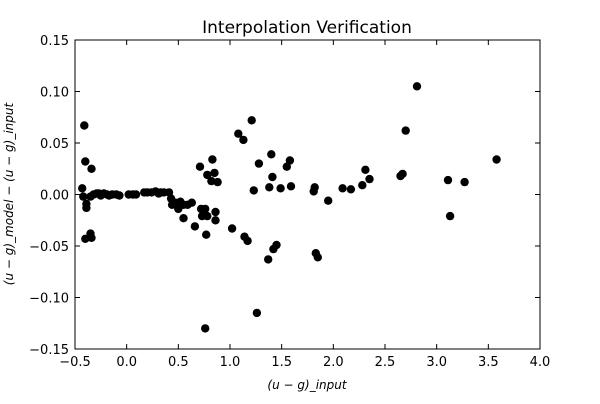  I want to click on y-tick-label: 0.00, so click(54, 196).